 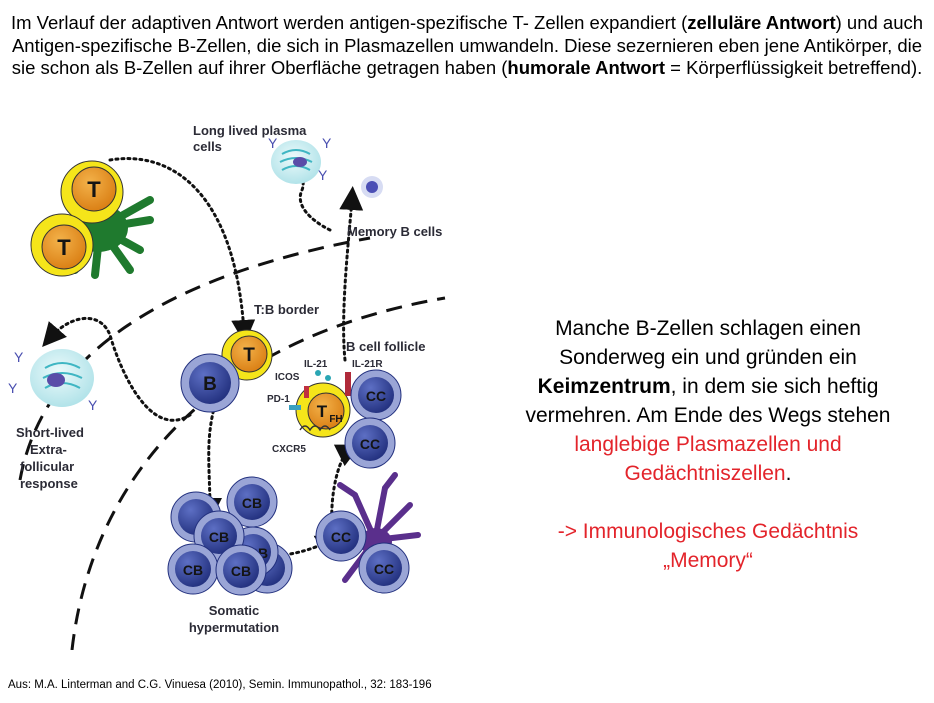 What do you see at coordinates (335, 419) in the screenshot?
I see `tfh-subscript: FH` at bounding box center [335, 419].